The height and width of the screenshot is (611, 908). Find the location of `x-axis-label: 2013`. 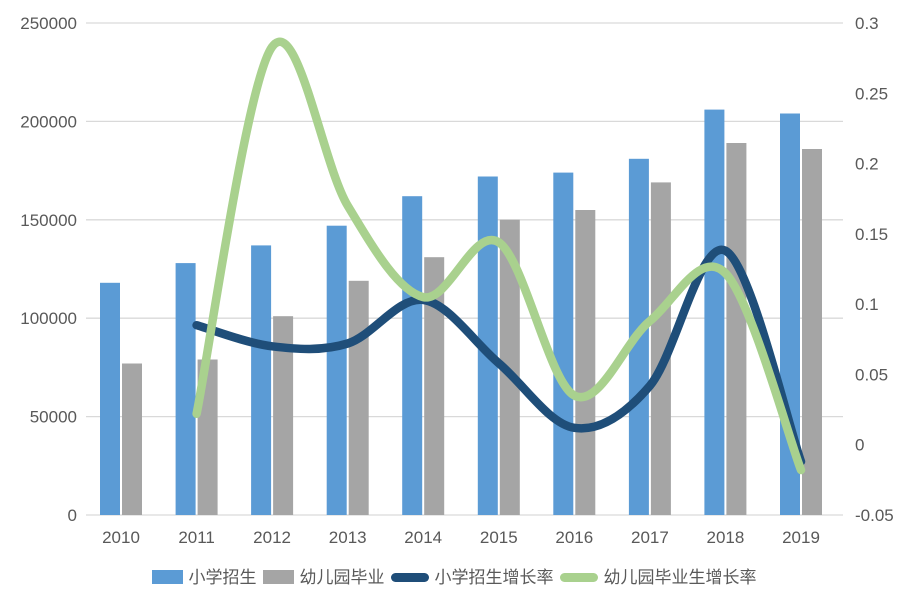

x-axis-label: 2013 is located at coordinates (348, 537).